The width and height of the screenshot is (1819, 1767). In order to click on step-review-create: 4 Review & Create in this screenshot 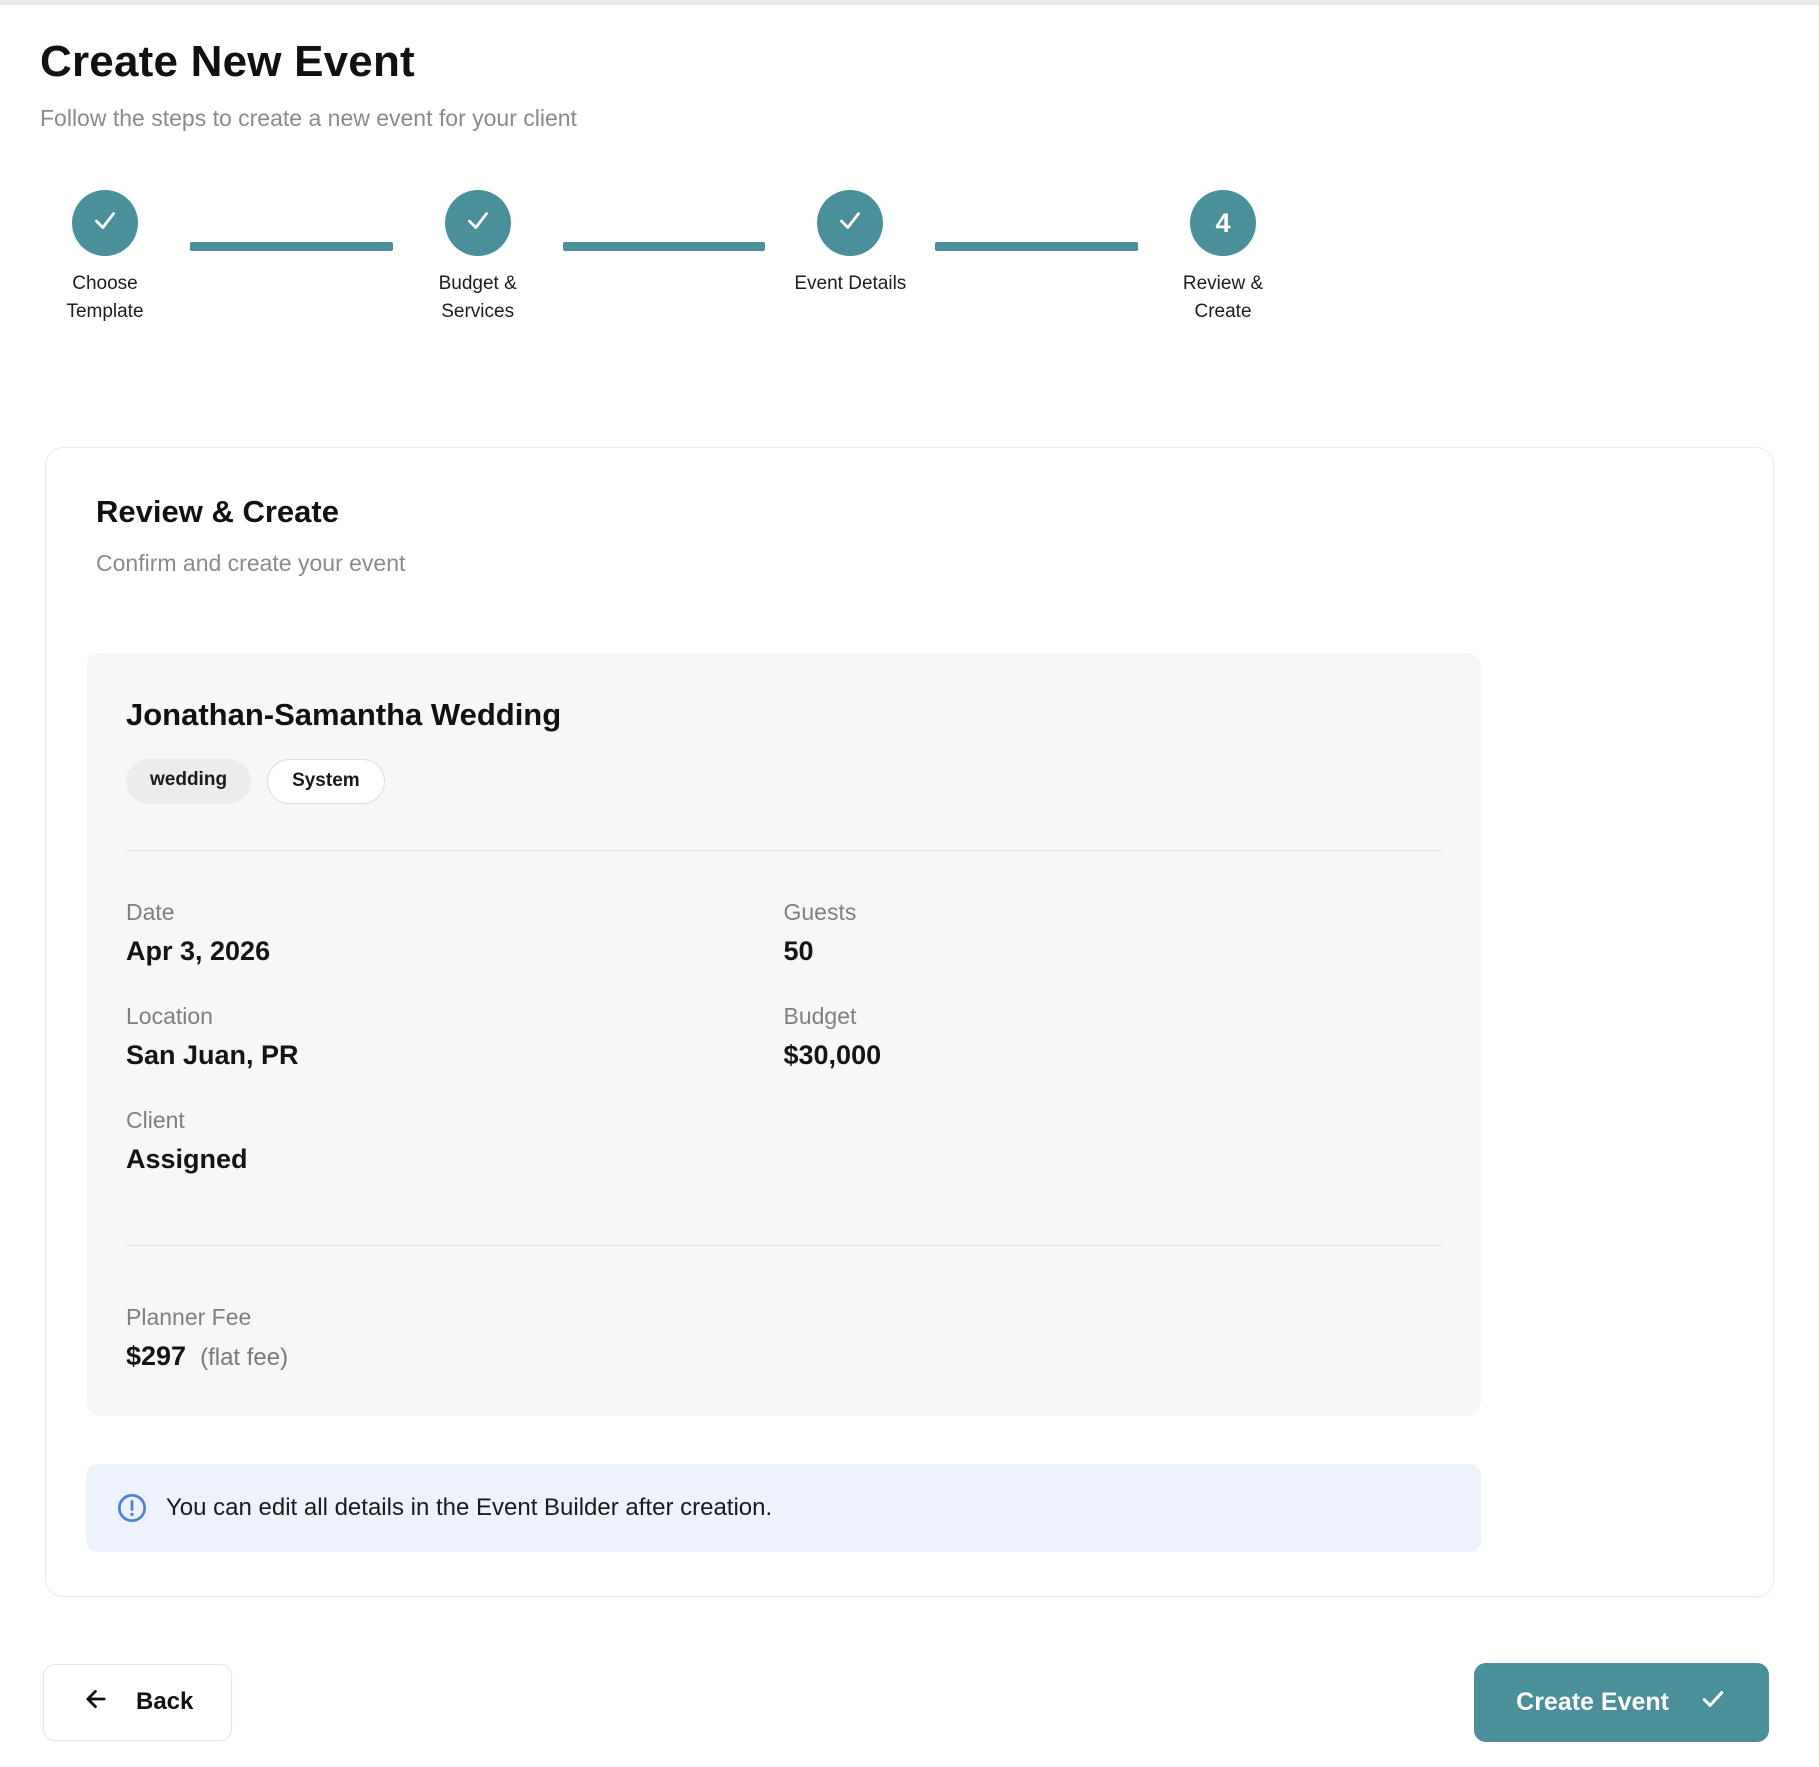, I will do `click(1223, 257)`.